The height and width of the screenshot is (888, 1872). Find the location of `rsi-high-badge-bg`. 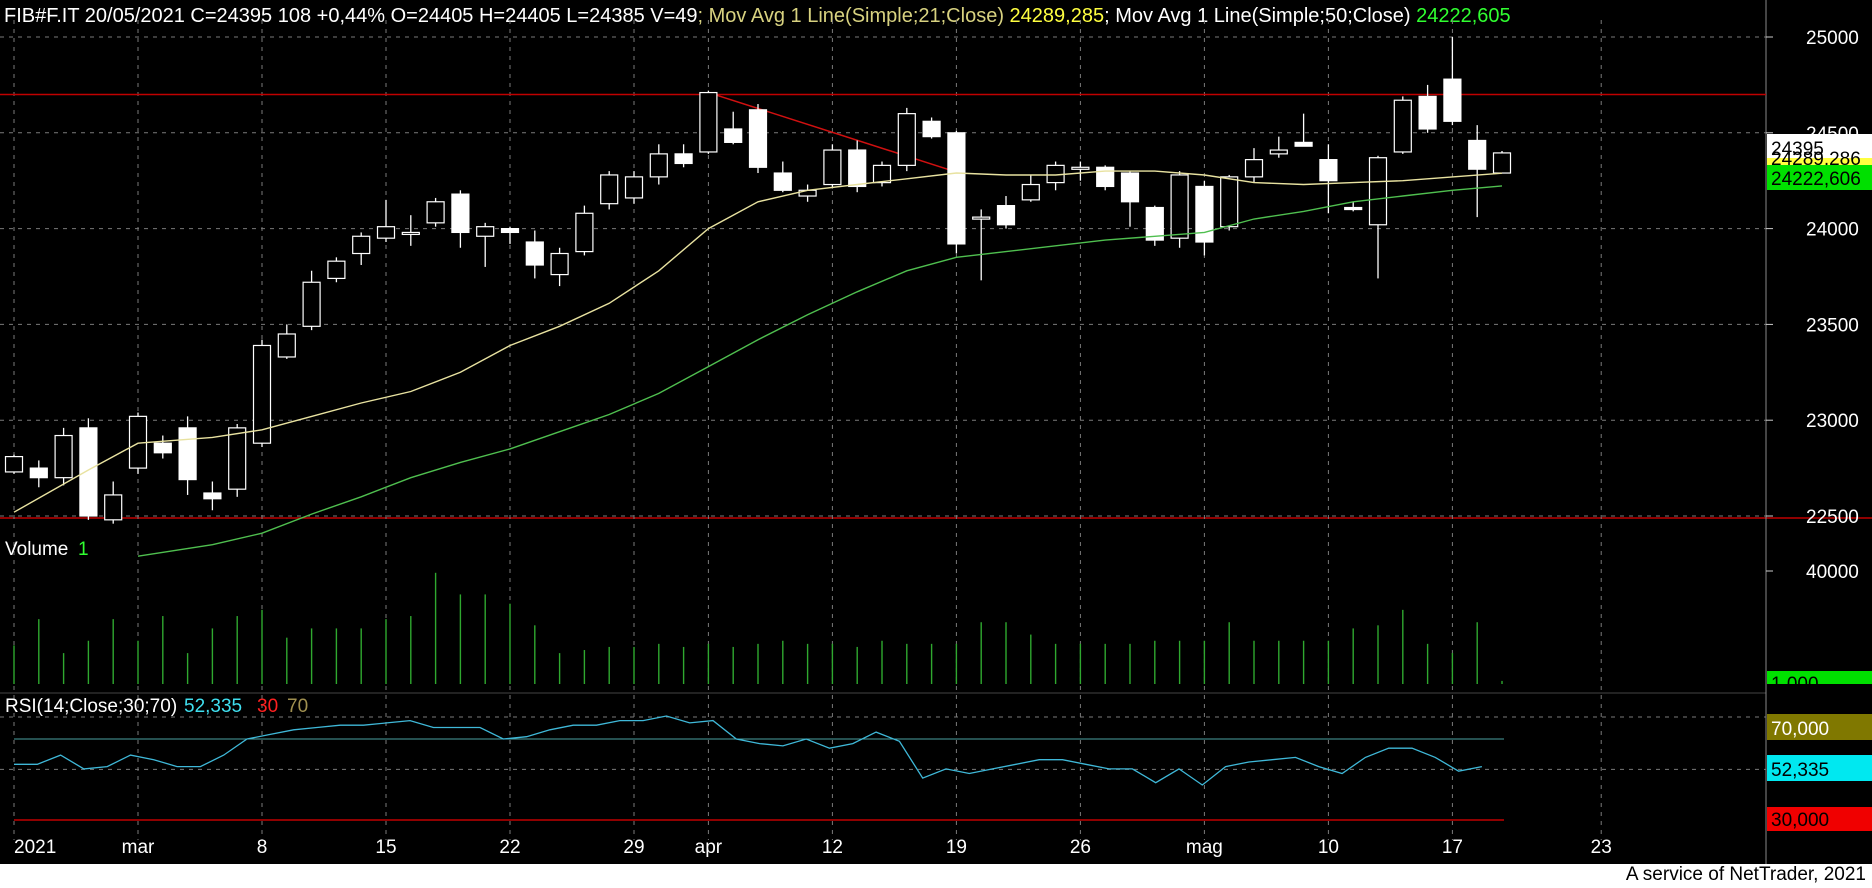

rsi-high-badge-bg is located at coordinates (1819, 727).